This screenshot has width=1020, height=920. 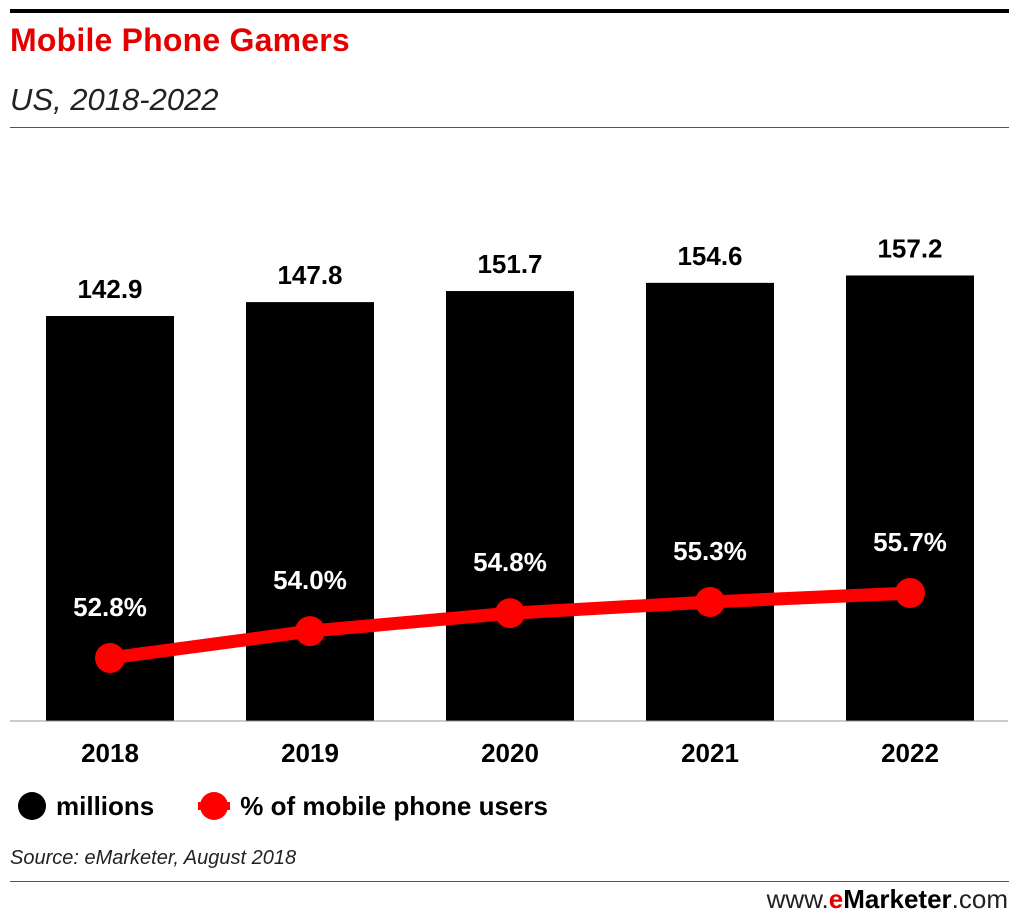 What do you see at coordinates (310, 631) in the screenshot?
I see `line-point-2019` at bounding box center [310, 631].